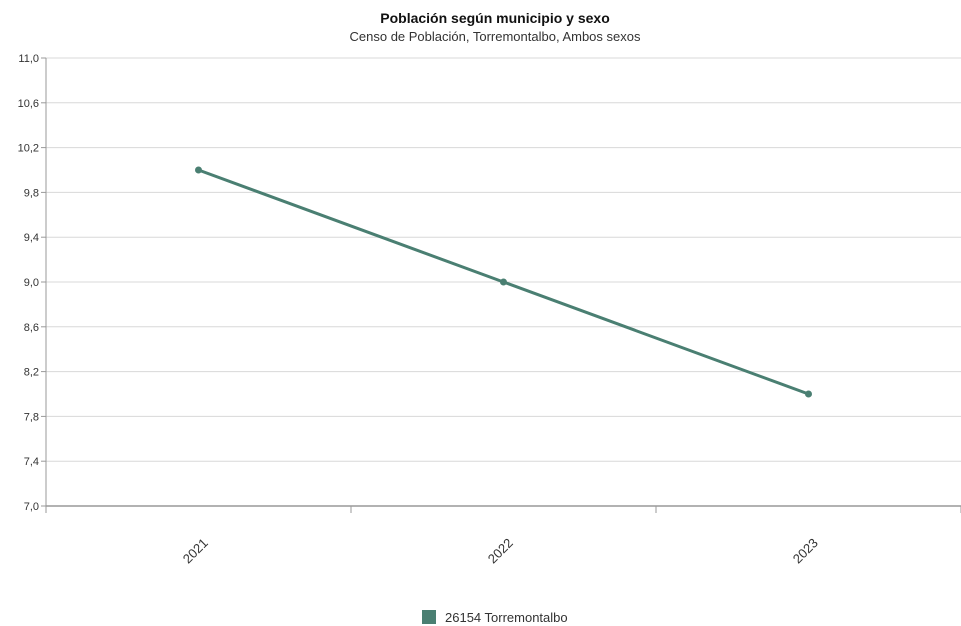 This screenshot has height=626, width=961. Describe the element at coordinates (28, 104) in the screenshot. I see `y-tick-label: 10,6` at that location.